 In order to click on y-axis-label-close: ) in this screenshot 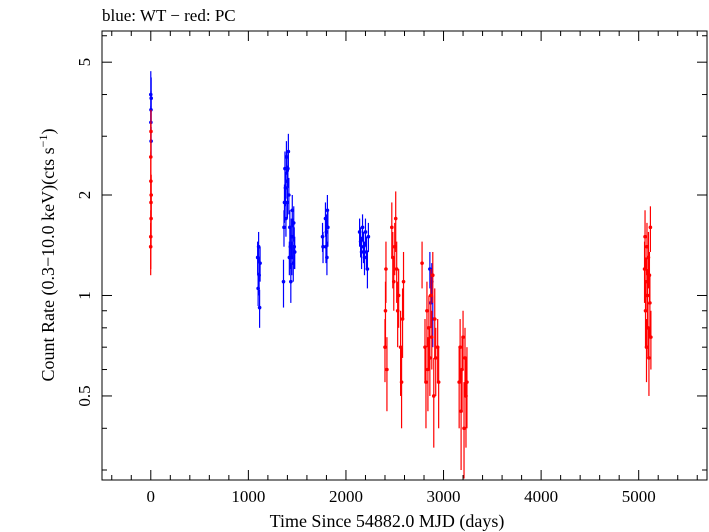, I will do `click(48, 132)`.